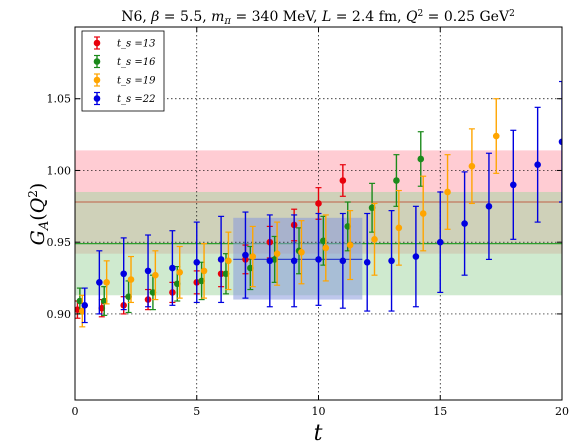  Describe the element at coordinates (75, 411) in the screenshot. I see `x-tick-label: 0` at that location.